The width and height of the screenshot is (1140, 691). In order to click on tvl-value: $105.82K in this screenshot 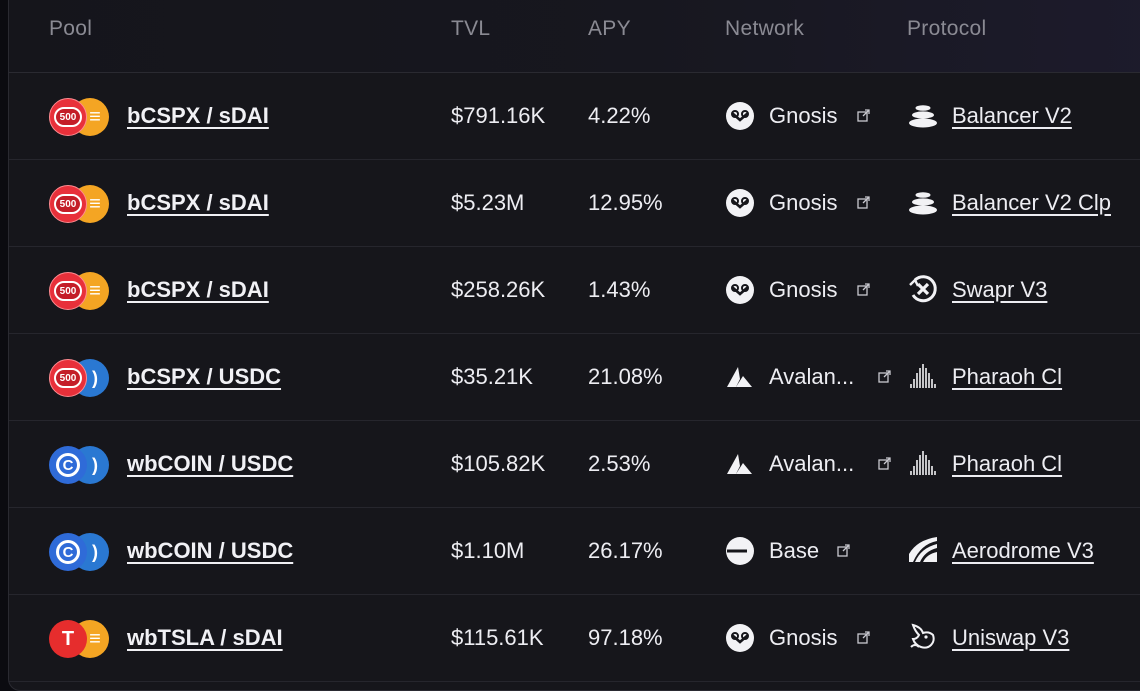, I will do `click(498, 463)`.